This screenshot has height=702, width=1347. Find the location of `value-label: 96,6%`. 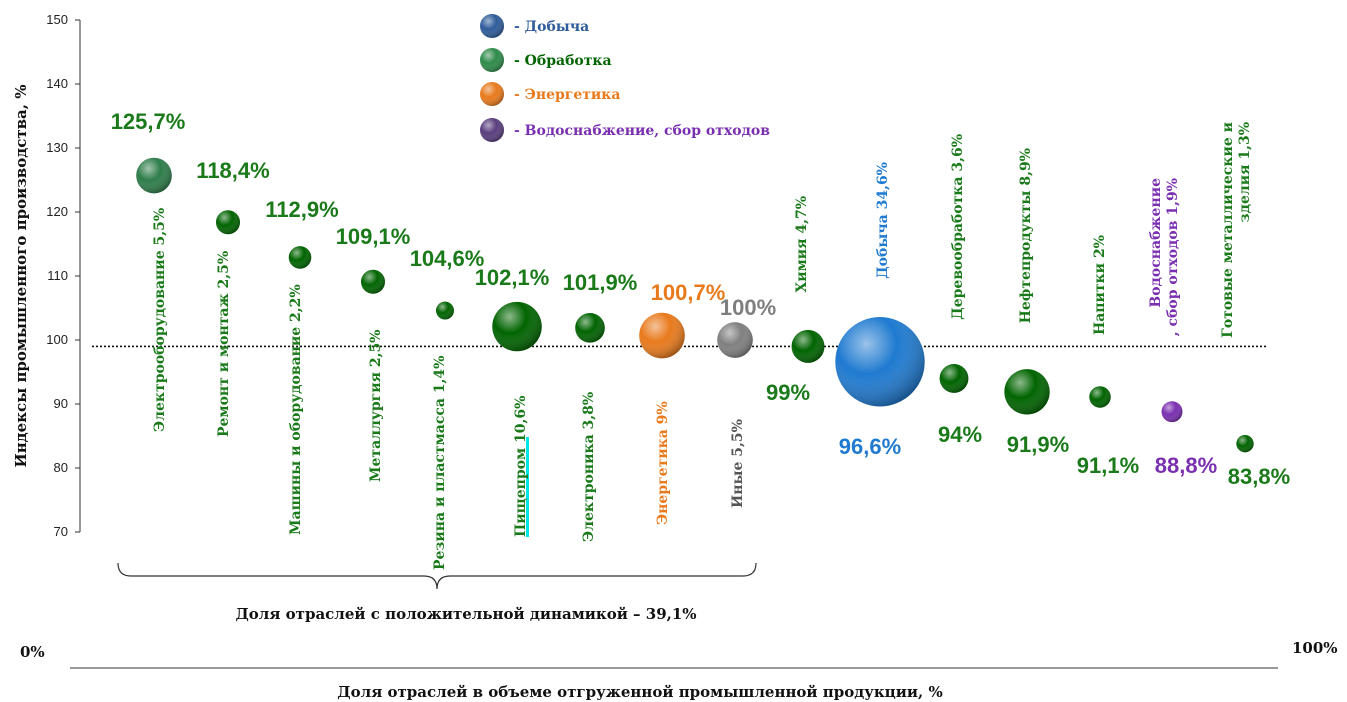

value-label: 96,6% is located at coordinates (870, 446).